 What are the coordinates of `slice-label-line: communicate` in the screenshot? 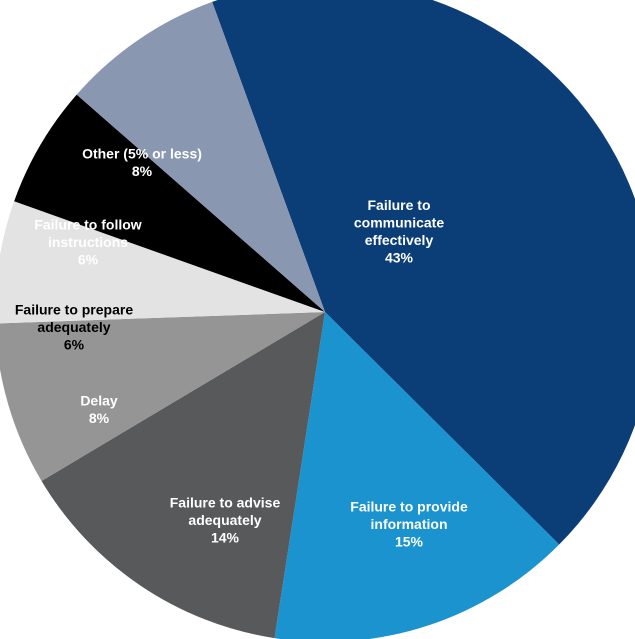 It's located at (399, 222).